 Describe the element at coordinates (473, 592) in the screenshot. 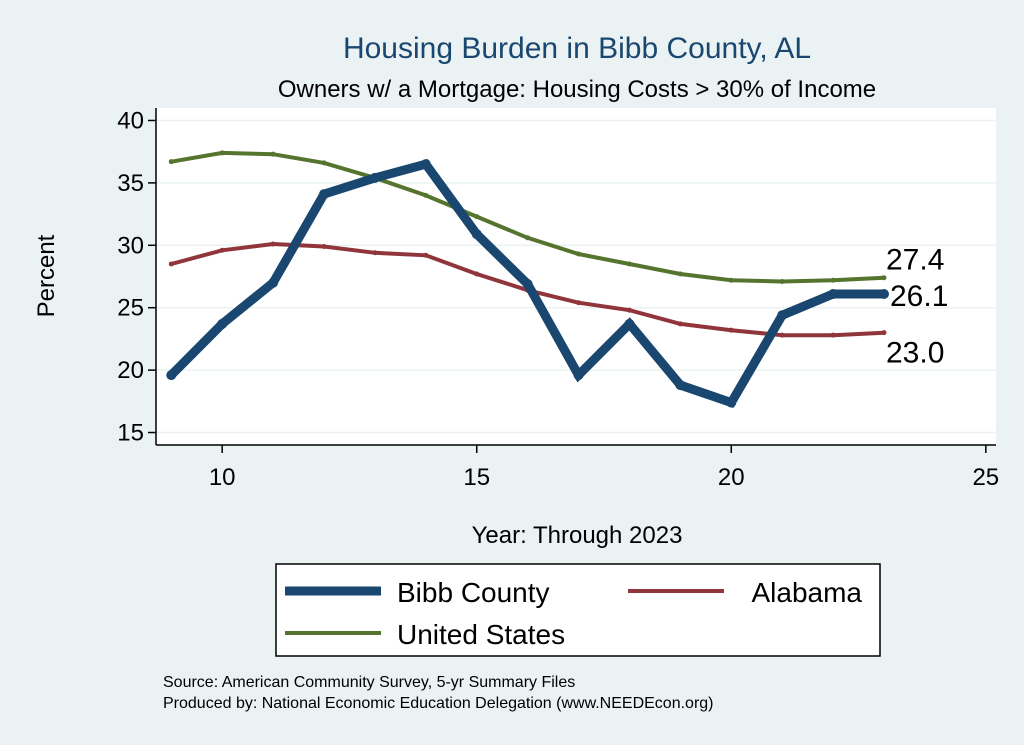

I see `legend-label-bibb-county: Bibb County` at that location.